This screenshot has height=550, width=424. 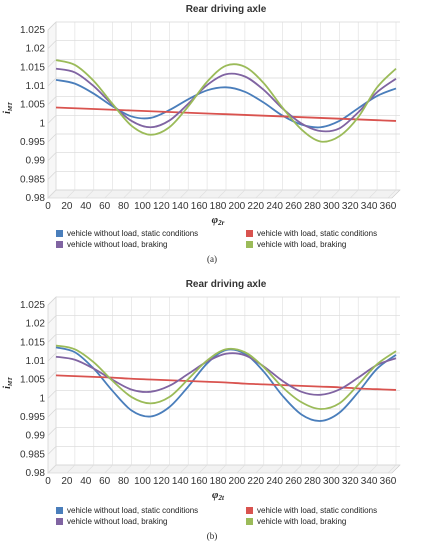 I want to click on x-tick-label: 140, so click(x=180, y=481).